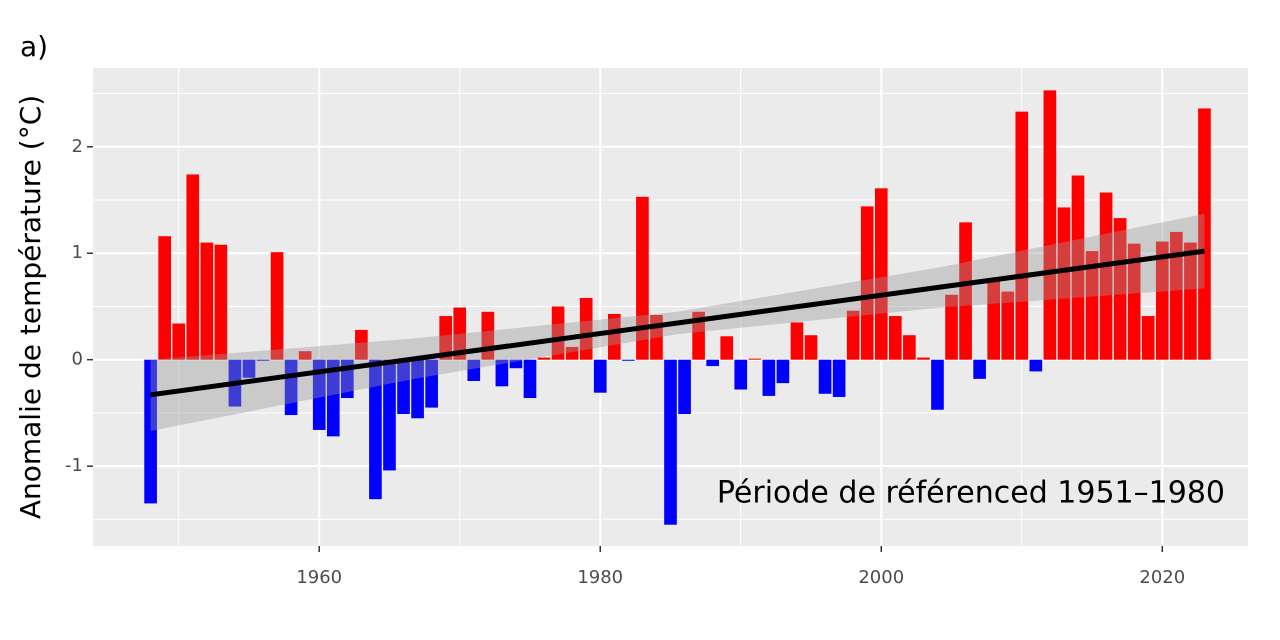 The image size is (1280, 640). Describe the element at coordinates (30, 307) in the screenshot. I see `y-axis-label: Anomalie de température (°C)` at that location.